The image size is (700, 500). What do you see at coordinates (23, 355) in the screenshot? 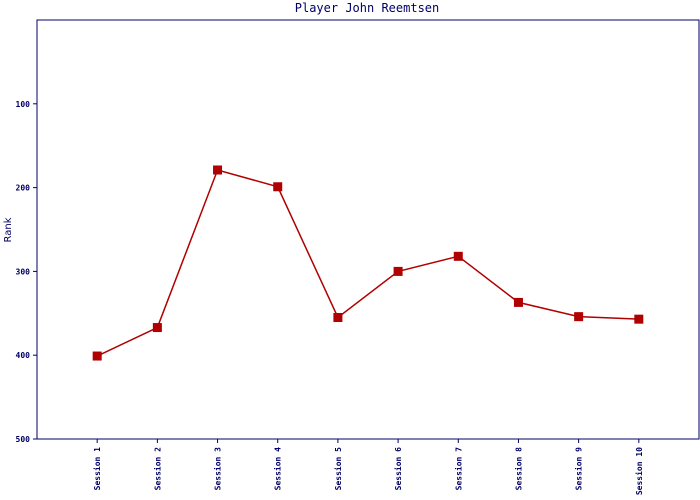
I see `y-tick-label: 400` at bounding box center [23, 355].